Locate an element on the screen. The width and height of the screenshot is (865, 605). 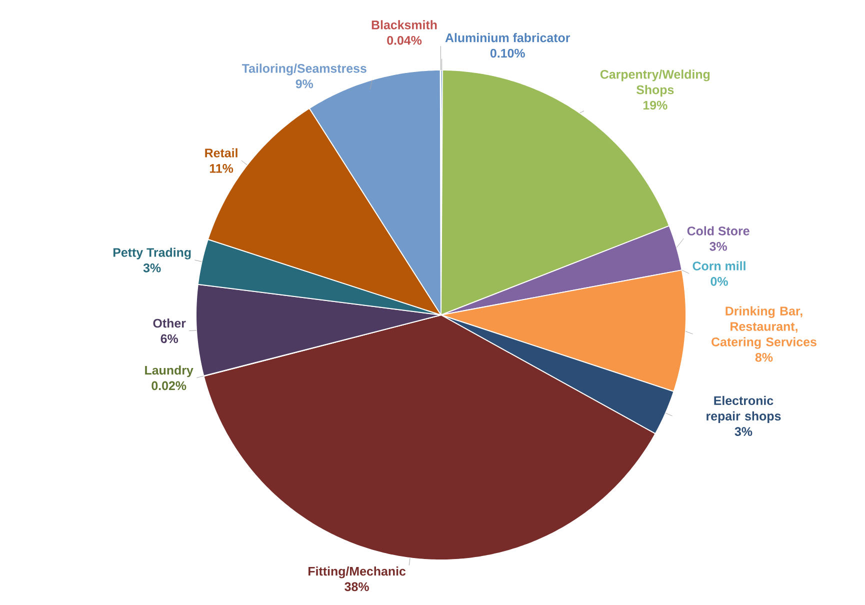
slice-label: Retail is located at coordinates (221, 153).